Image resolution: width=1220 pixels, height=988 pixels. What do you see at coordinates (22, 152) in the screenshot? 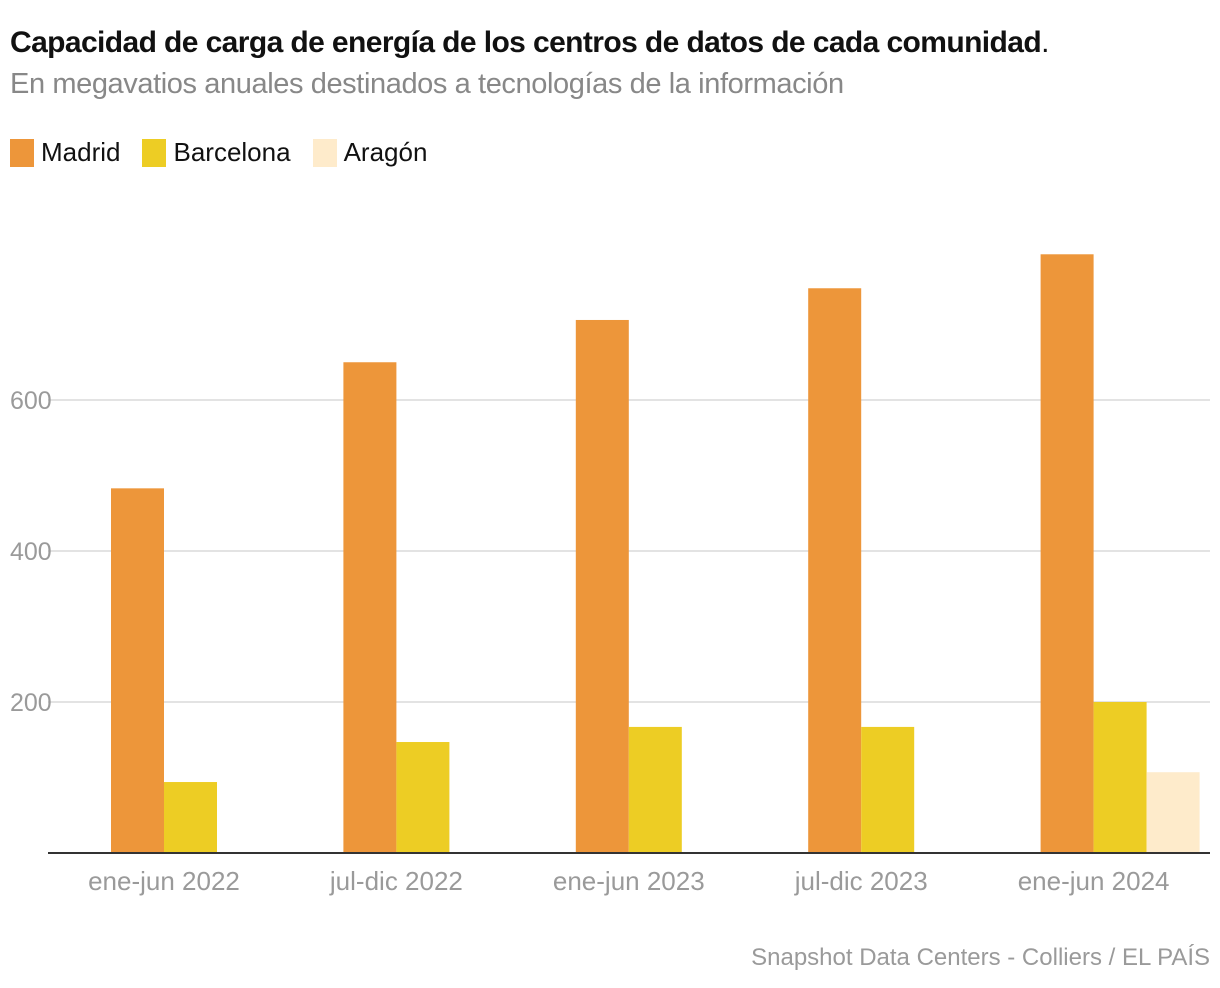
I see `legend-swatch-madrid` at bounding box center [22, 152].